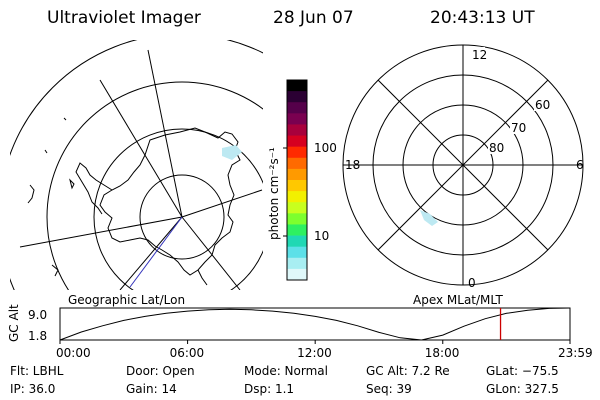  What do you see at coordinates (269, 389) in the screenshot?
I see `dsp-readout: Dsp: 1.1` at bounding box center [269, 389].